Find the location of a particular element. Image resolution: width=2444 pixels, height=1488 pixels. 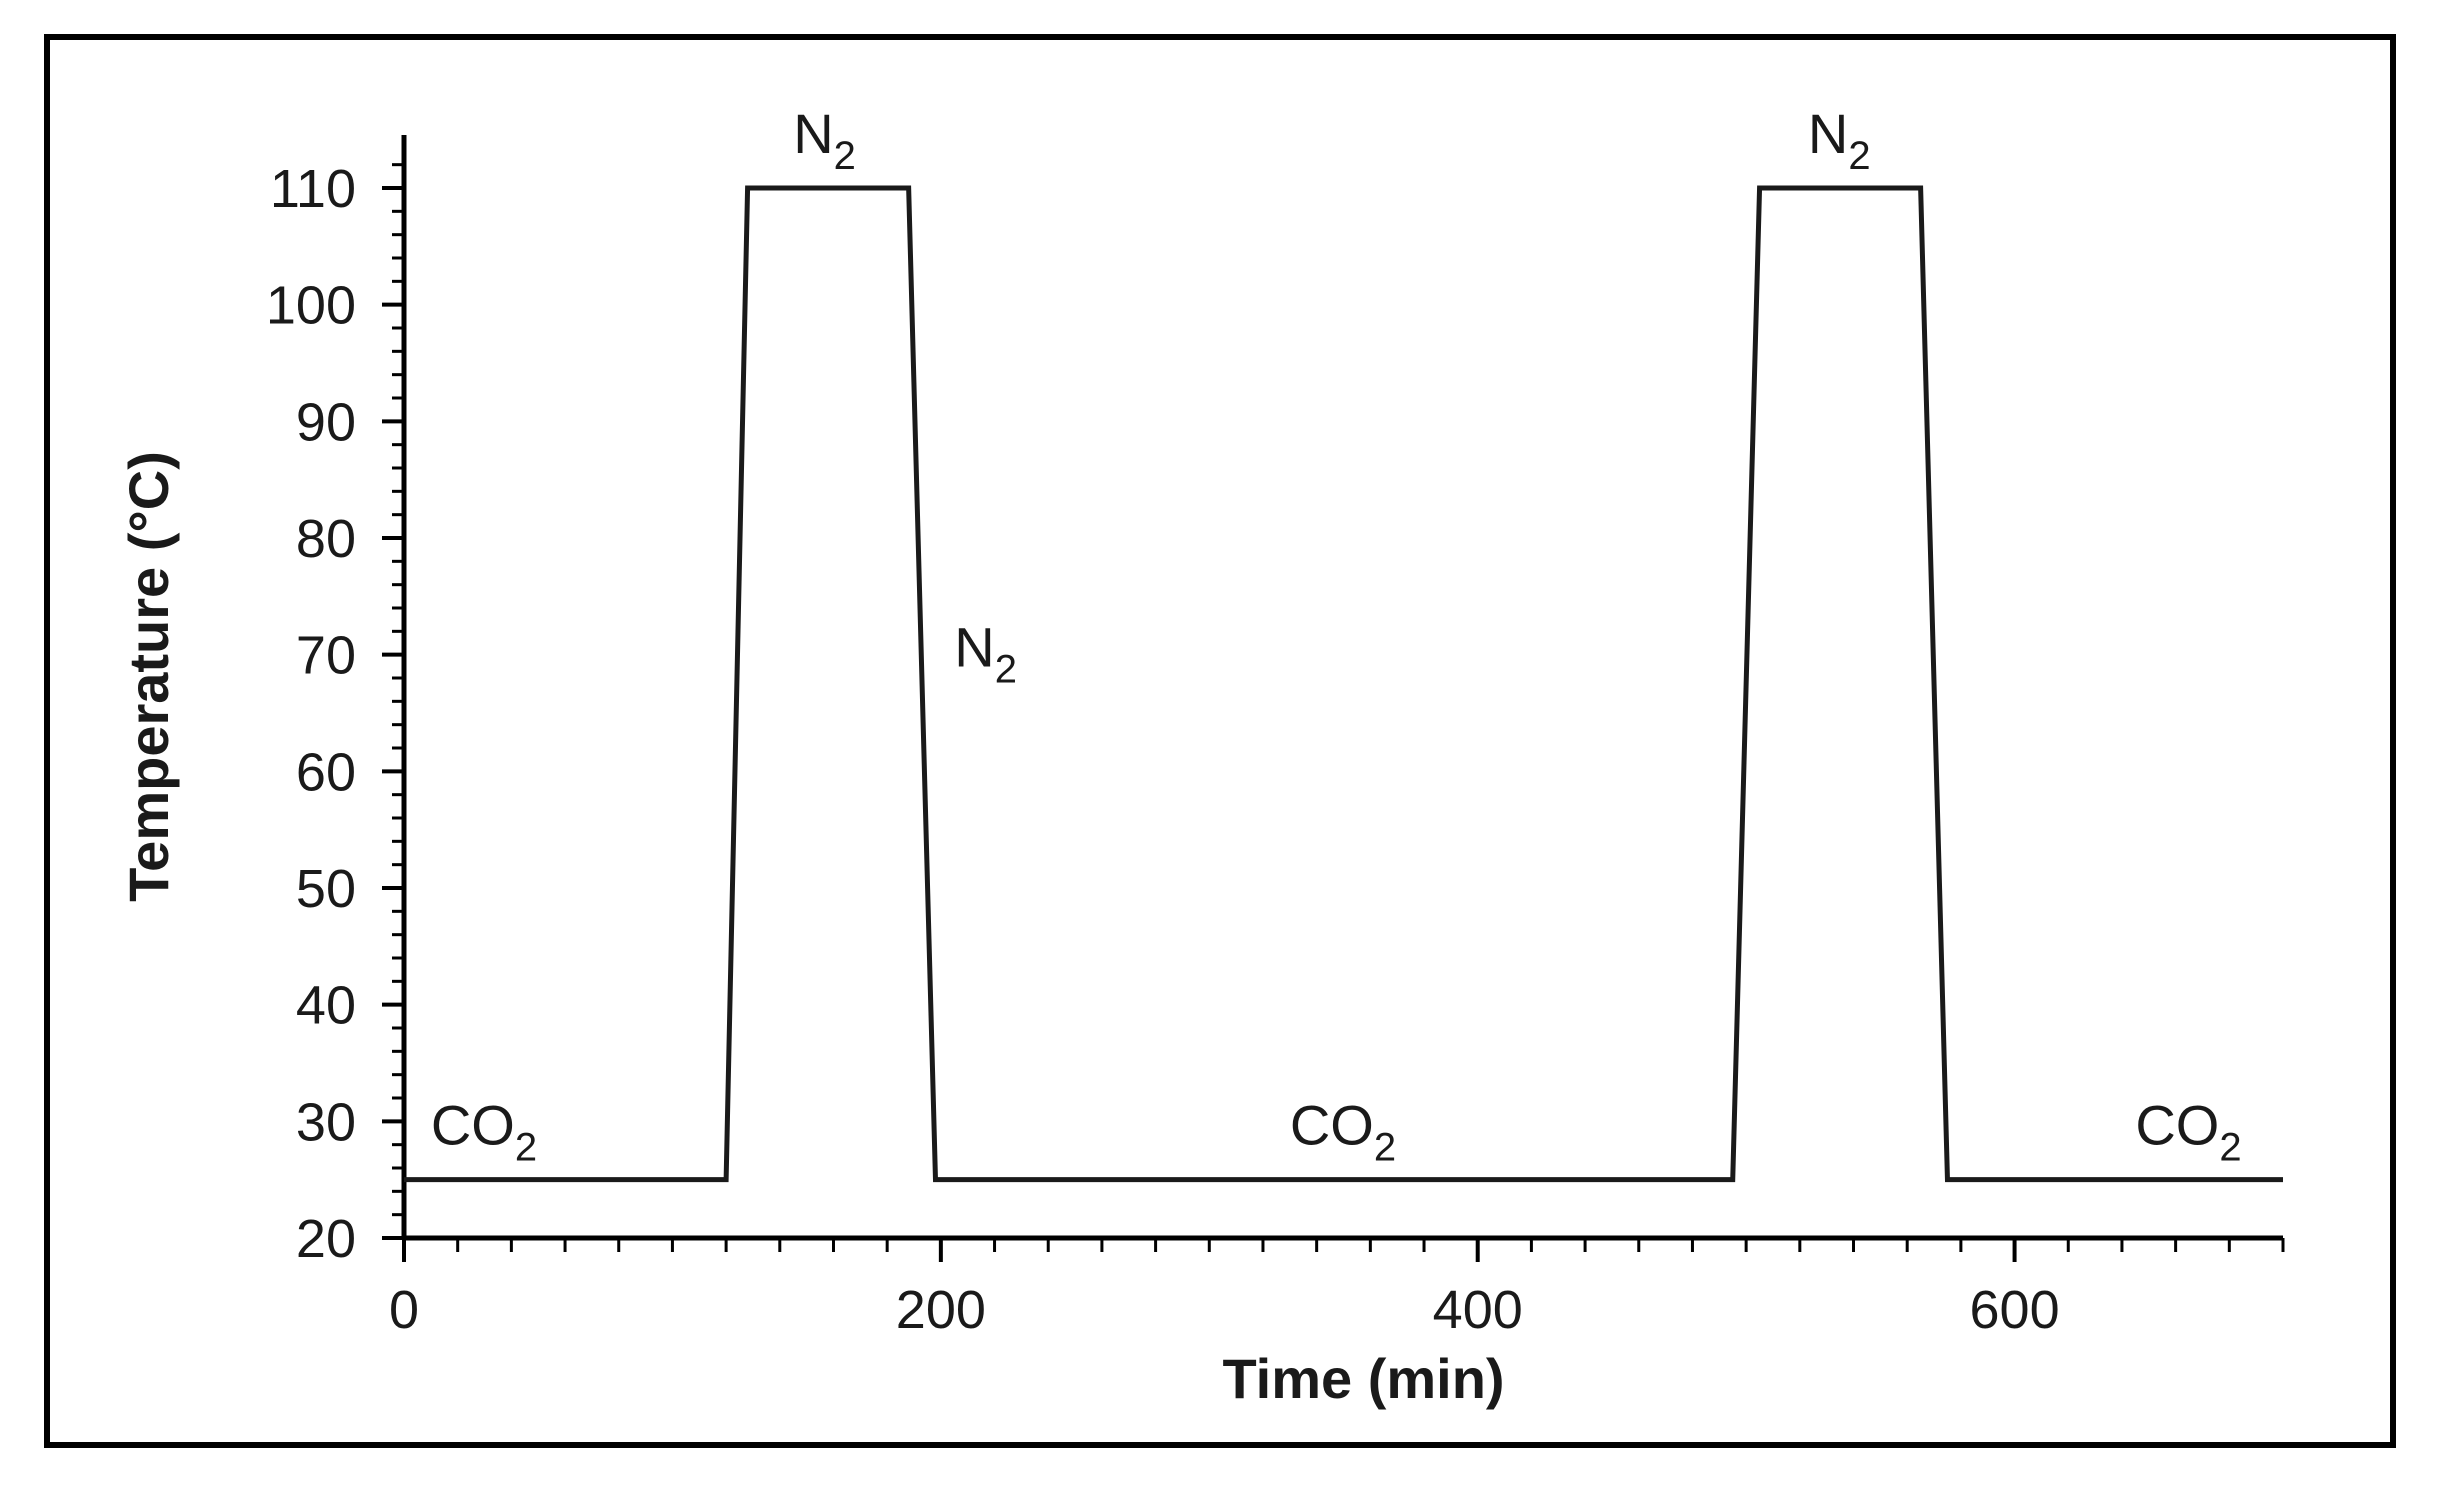

y-axis-title: Temperature (°C) is located at coordinates (148, 676).